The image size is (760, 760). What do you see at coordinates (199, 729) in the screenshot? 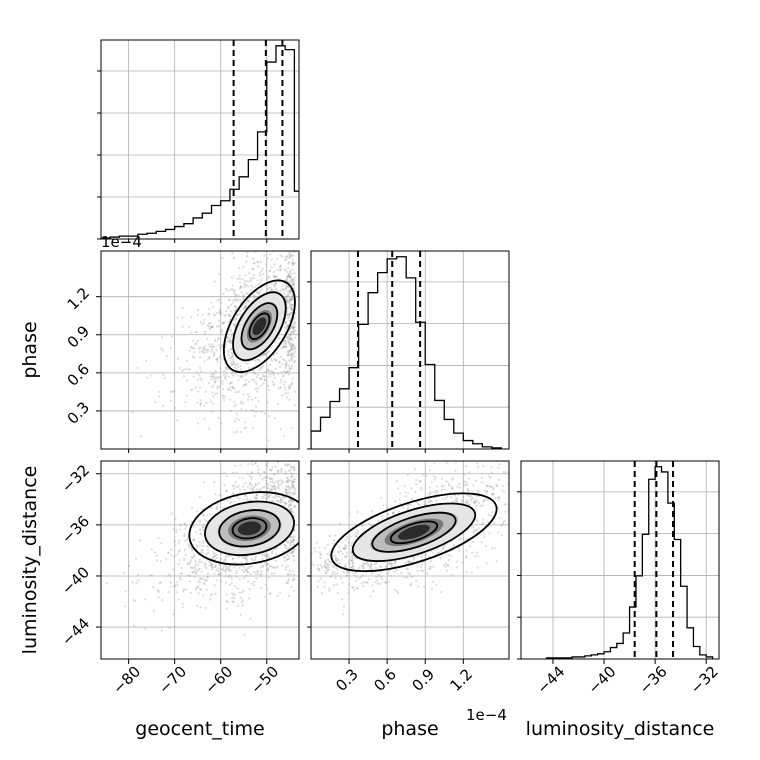
I see `x-axis-label: geocent_time` at bounding box center [199, 729].